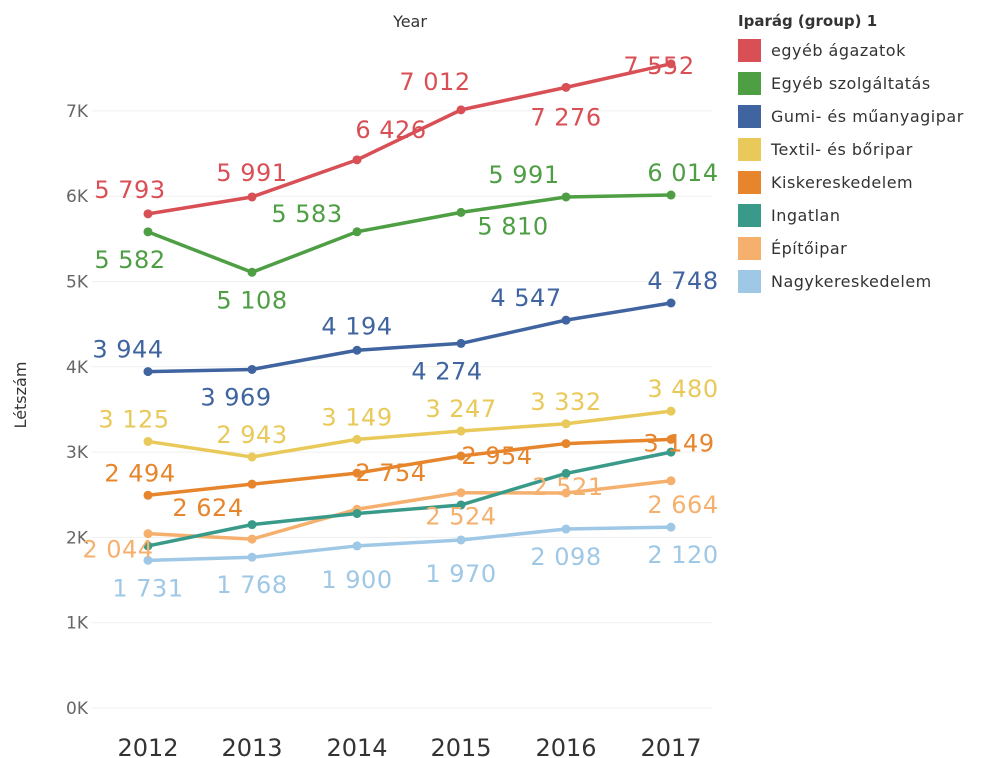 This screenshot has height=758, width=1003. What do you see at coordinates (460, 746) in the screenshot?
I see `x-tick-label: 2015` at bounding box center [460, 746].